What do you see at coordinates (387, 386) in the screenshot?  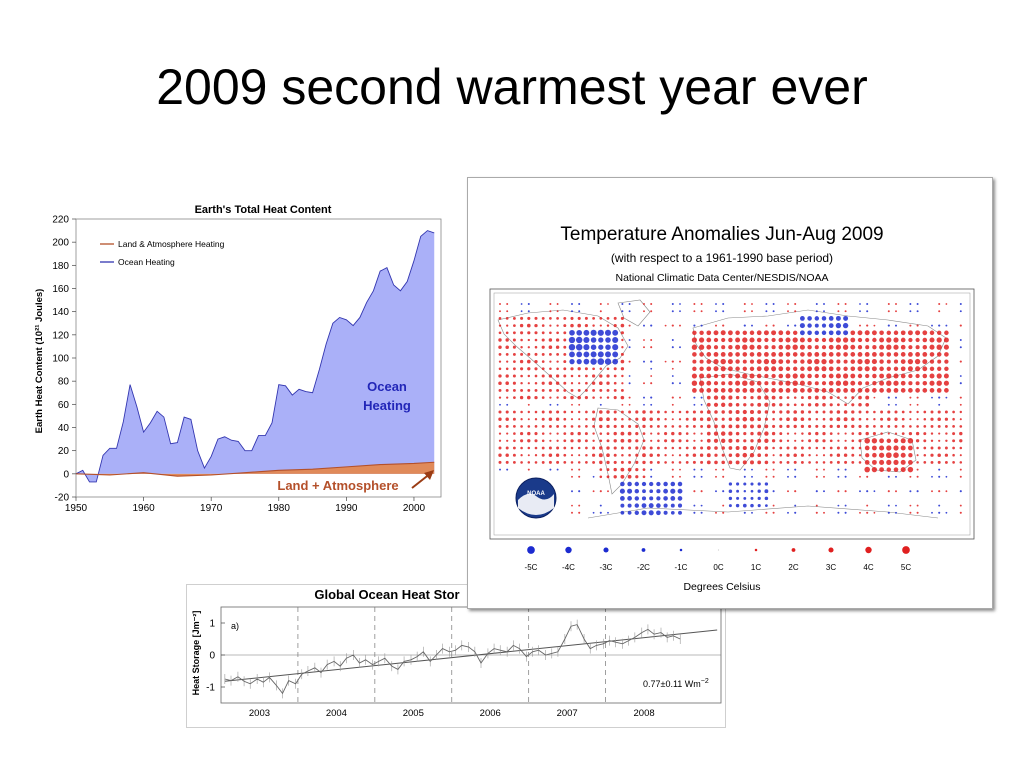 I see `ocean-heating-label-1: Ocean` at bounding box center [387, 386].